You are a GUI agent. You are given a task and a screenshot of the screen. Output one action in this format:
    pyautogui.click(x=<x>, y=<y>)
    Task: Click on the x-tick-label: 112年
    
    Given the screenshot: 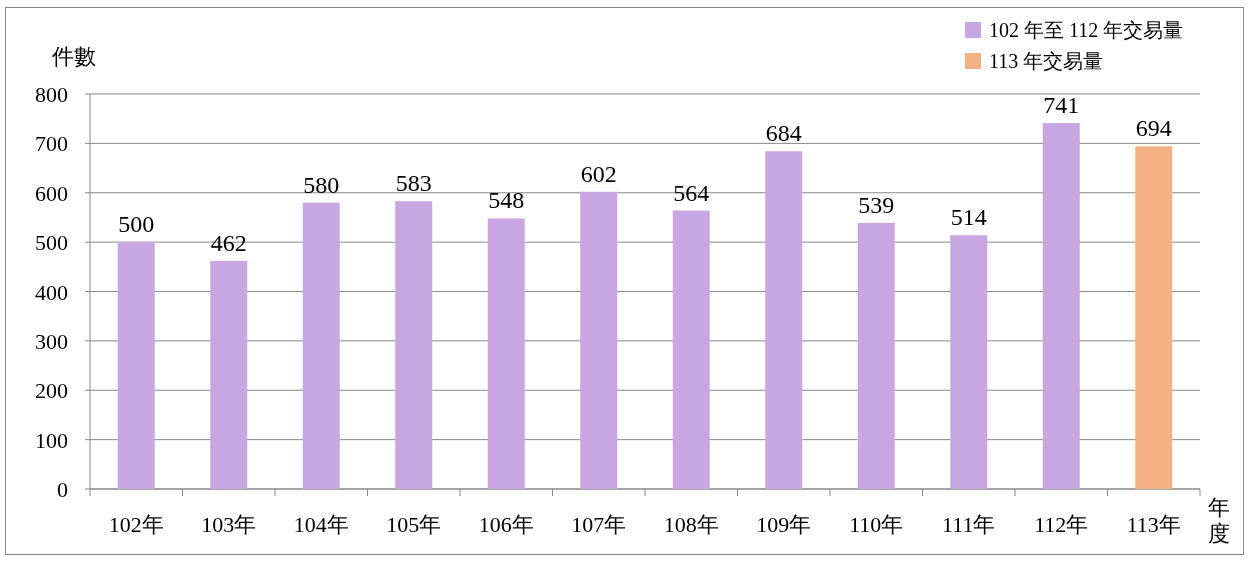 What is the action you would take?
    pyautogui.click(x=1061, y=524)
    